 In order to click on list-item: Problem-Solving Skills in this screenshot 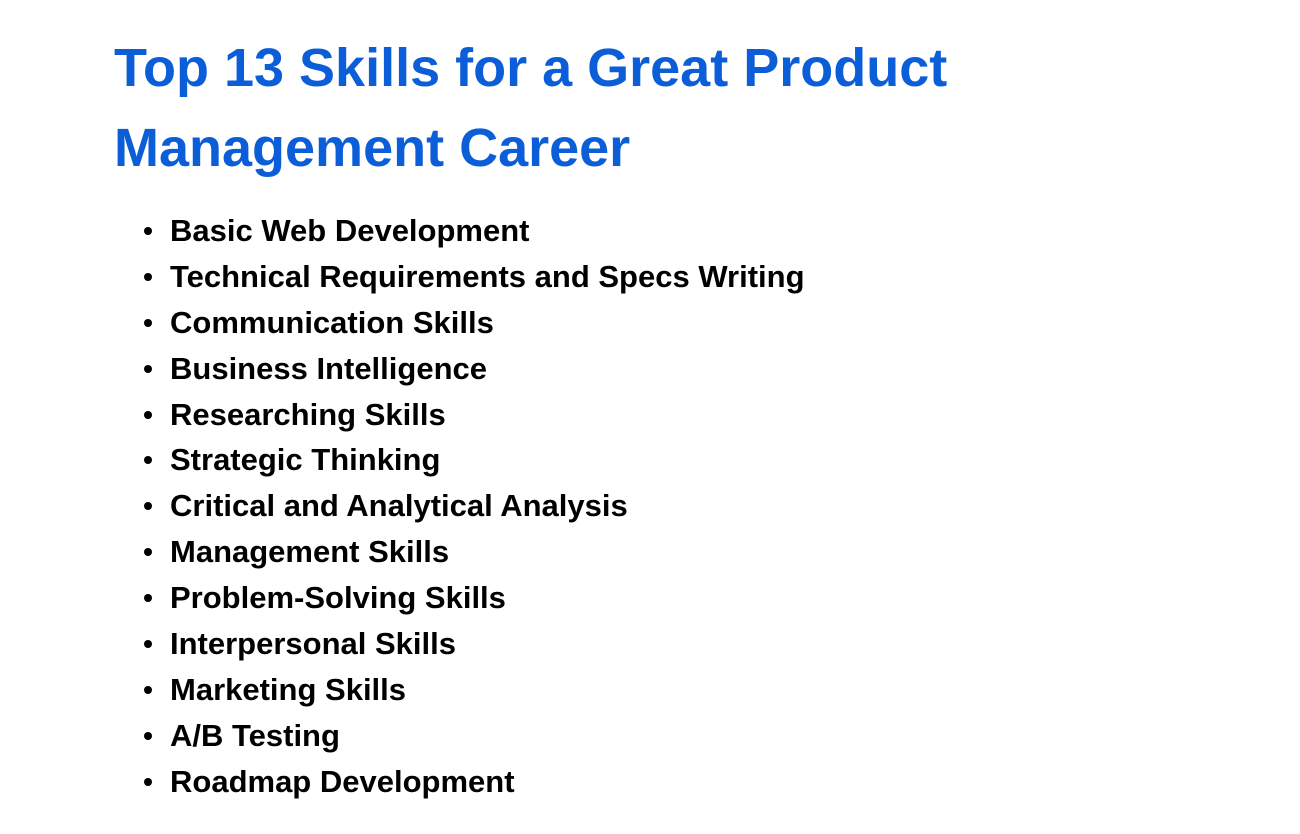, I will do `click(474, 598)`.